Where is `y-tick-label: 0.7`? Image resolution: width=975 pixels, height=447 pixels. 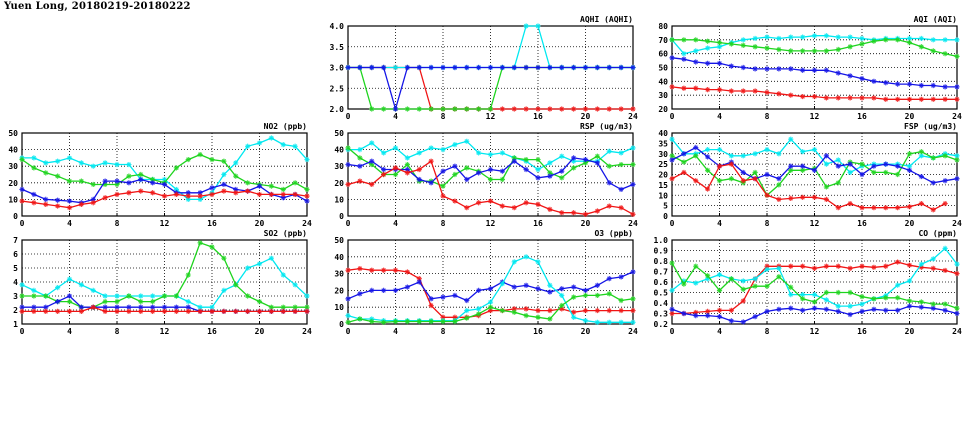 y-tick-label: 0.7 is located at coordinates (661, 272).